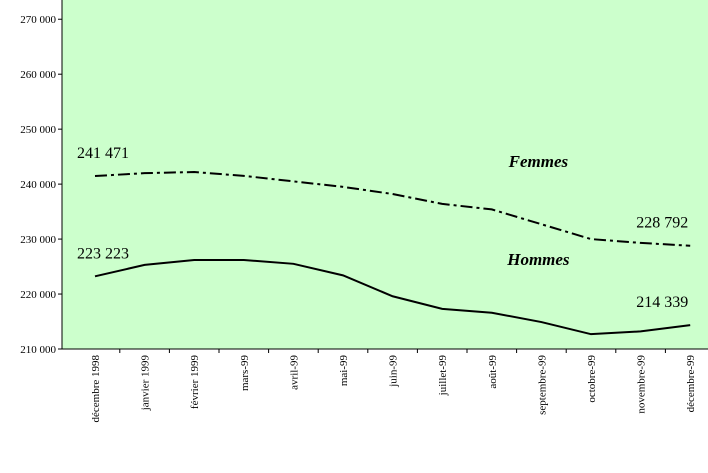 The height and width of the screenshot is (473, 708). I want to click on x-tick-label: décembre-99, so click(691, 384).